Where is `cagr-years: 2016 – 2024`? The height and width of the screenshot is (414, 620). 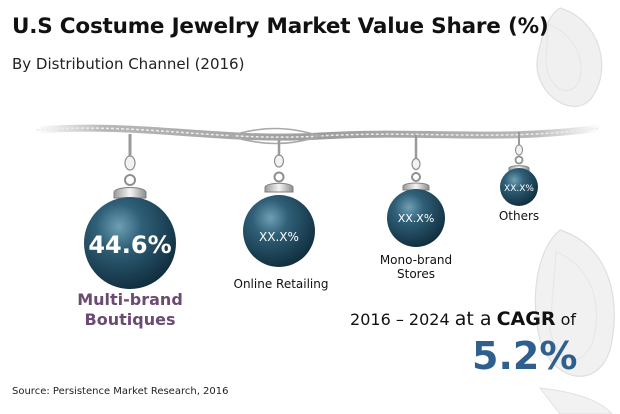 cagr-years: 2016 – 2024 is located at coordinates (400, 319).